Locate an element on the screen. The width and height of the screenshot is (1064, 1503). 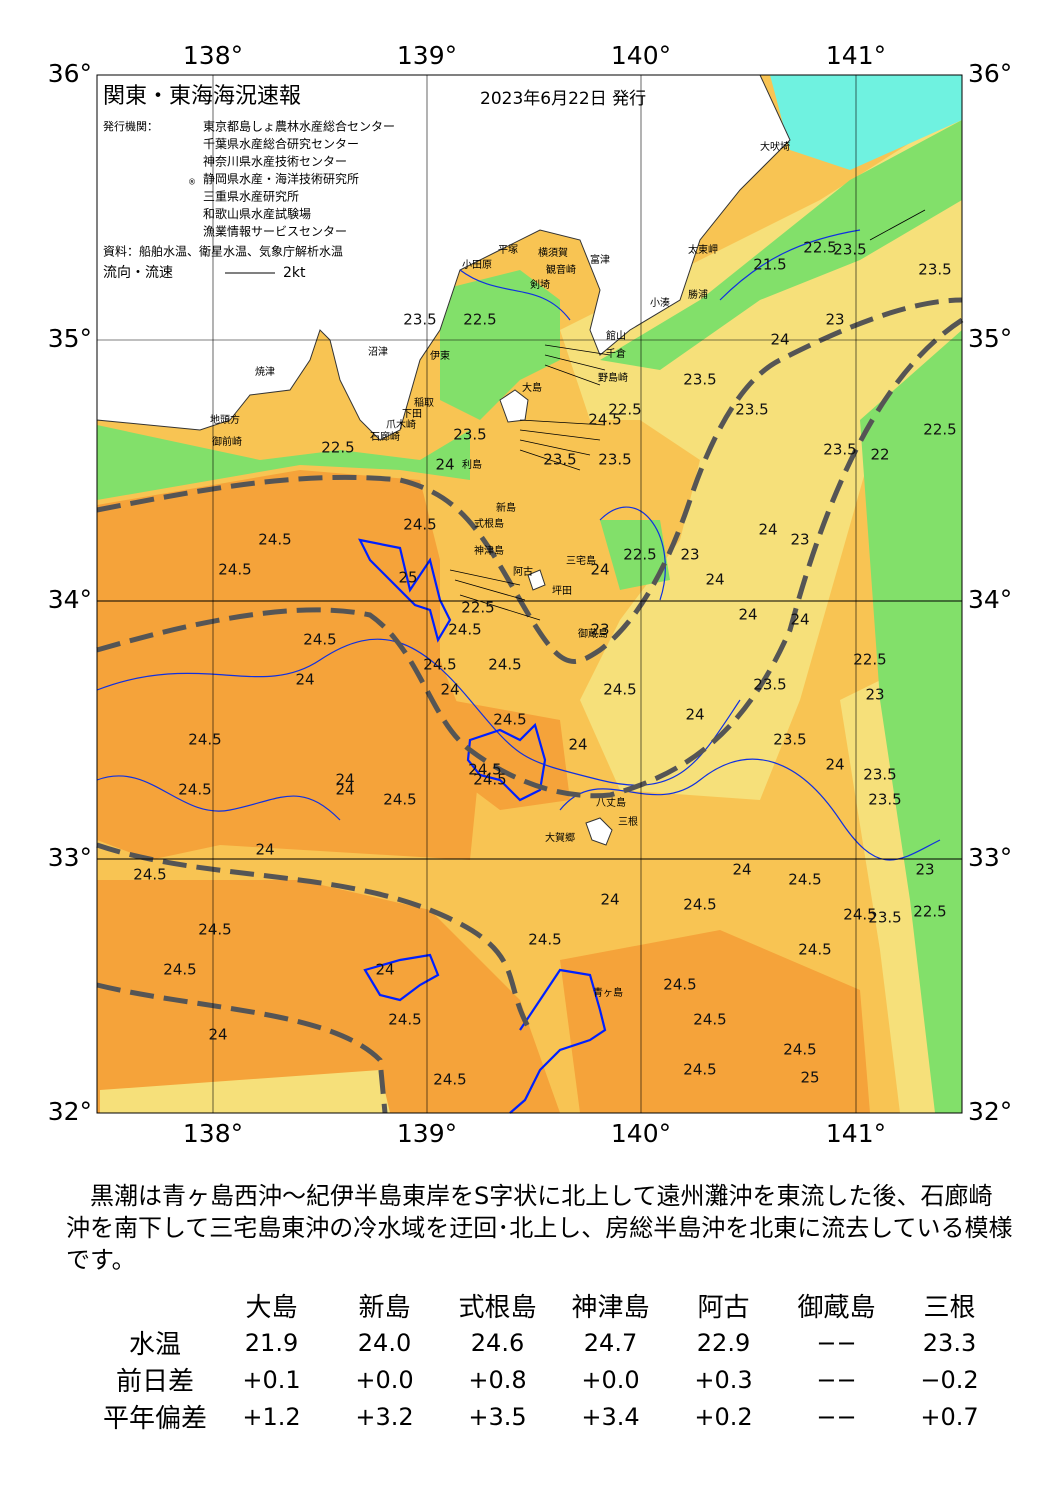
place-name: 御蔵島 is located at coordinates (593, 633).